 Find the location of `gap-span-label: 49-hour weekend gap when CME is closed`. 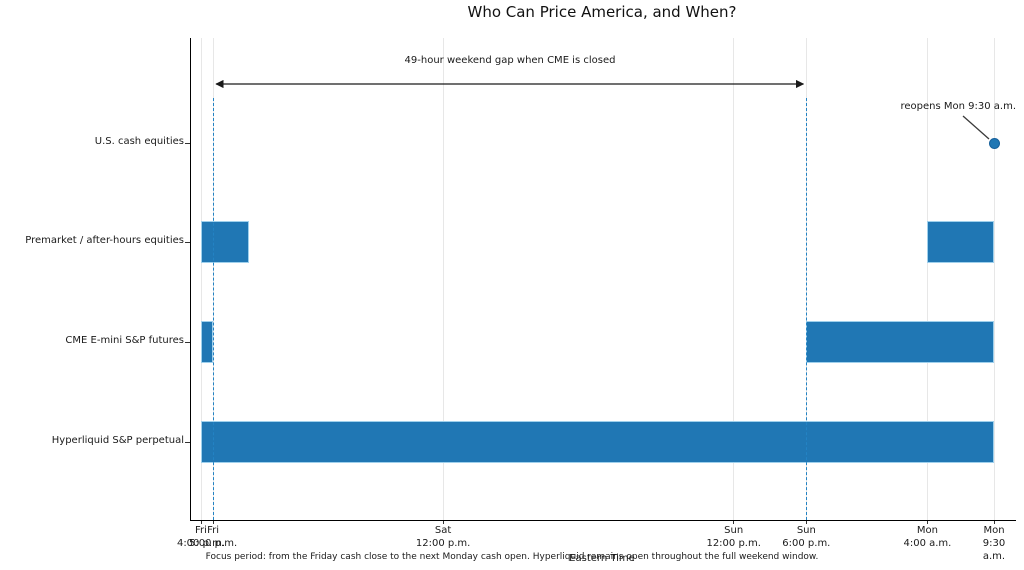

gap-span-label: 49-hour weekend gap when CME is closed is located at coordinates (510, 60).